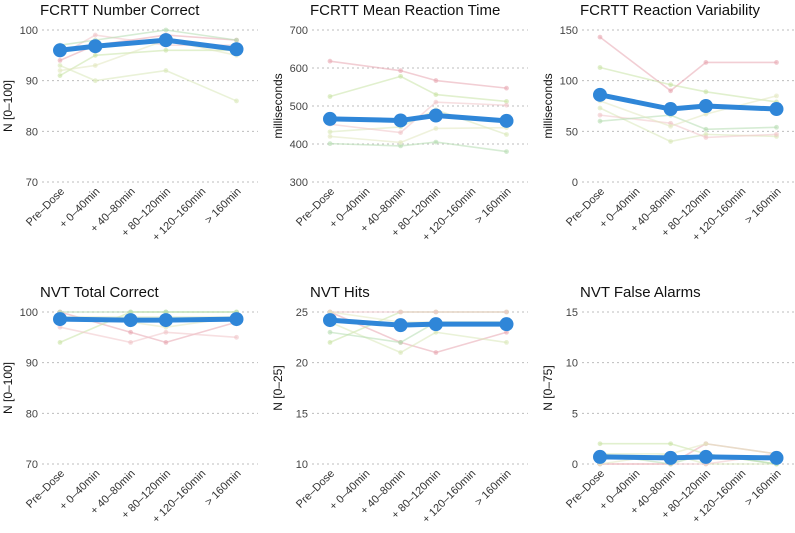 The image size is (795, 533). I want to click on y-axis-label: milliseconds, so click(278, 105).